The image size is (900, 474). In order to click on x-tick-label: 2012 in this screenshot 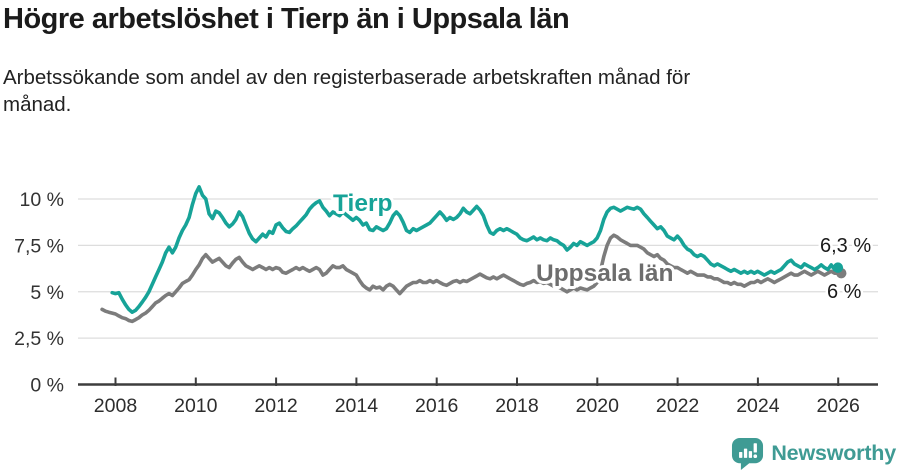, I will do `click(275, 406)`.